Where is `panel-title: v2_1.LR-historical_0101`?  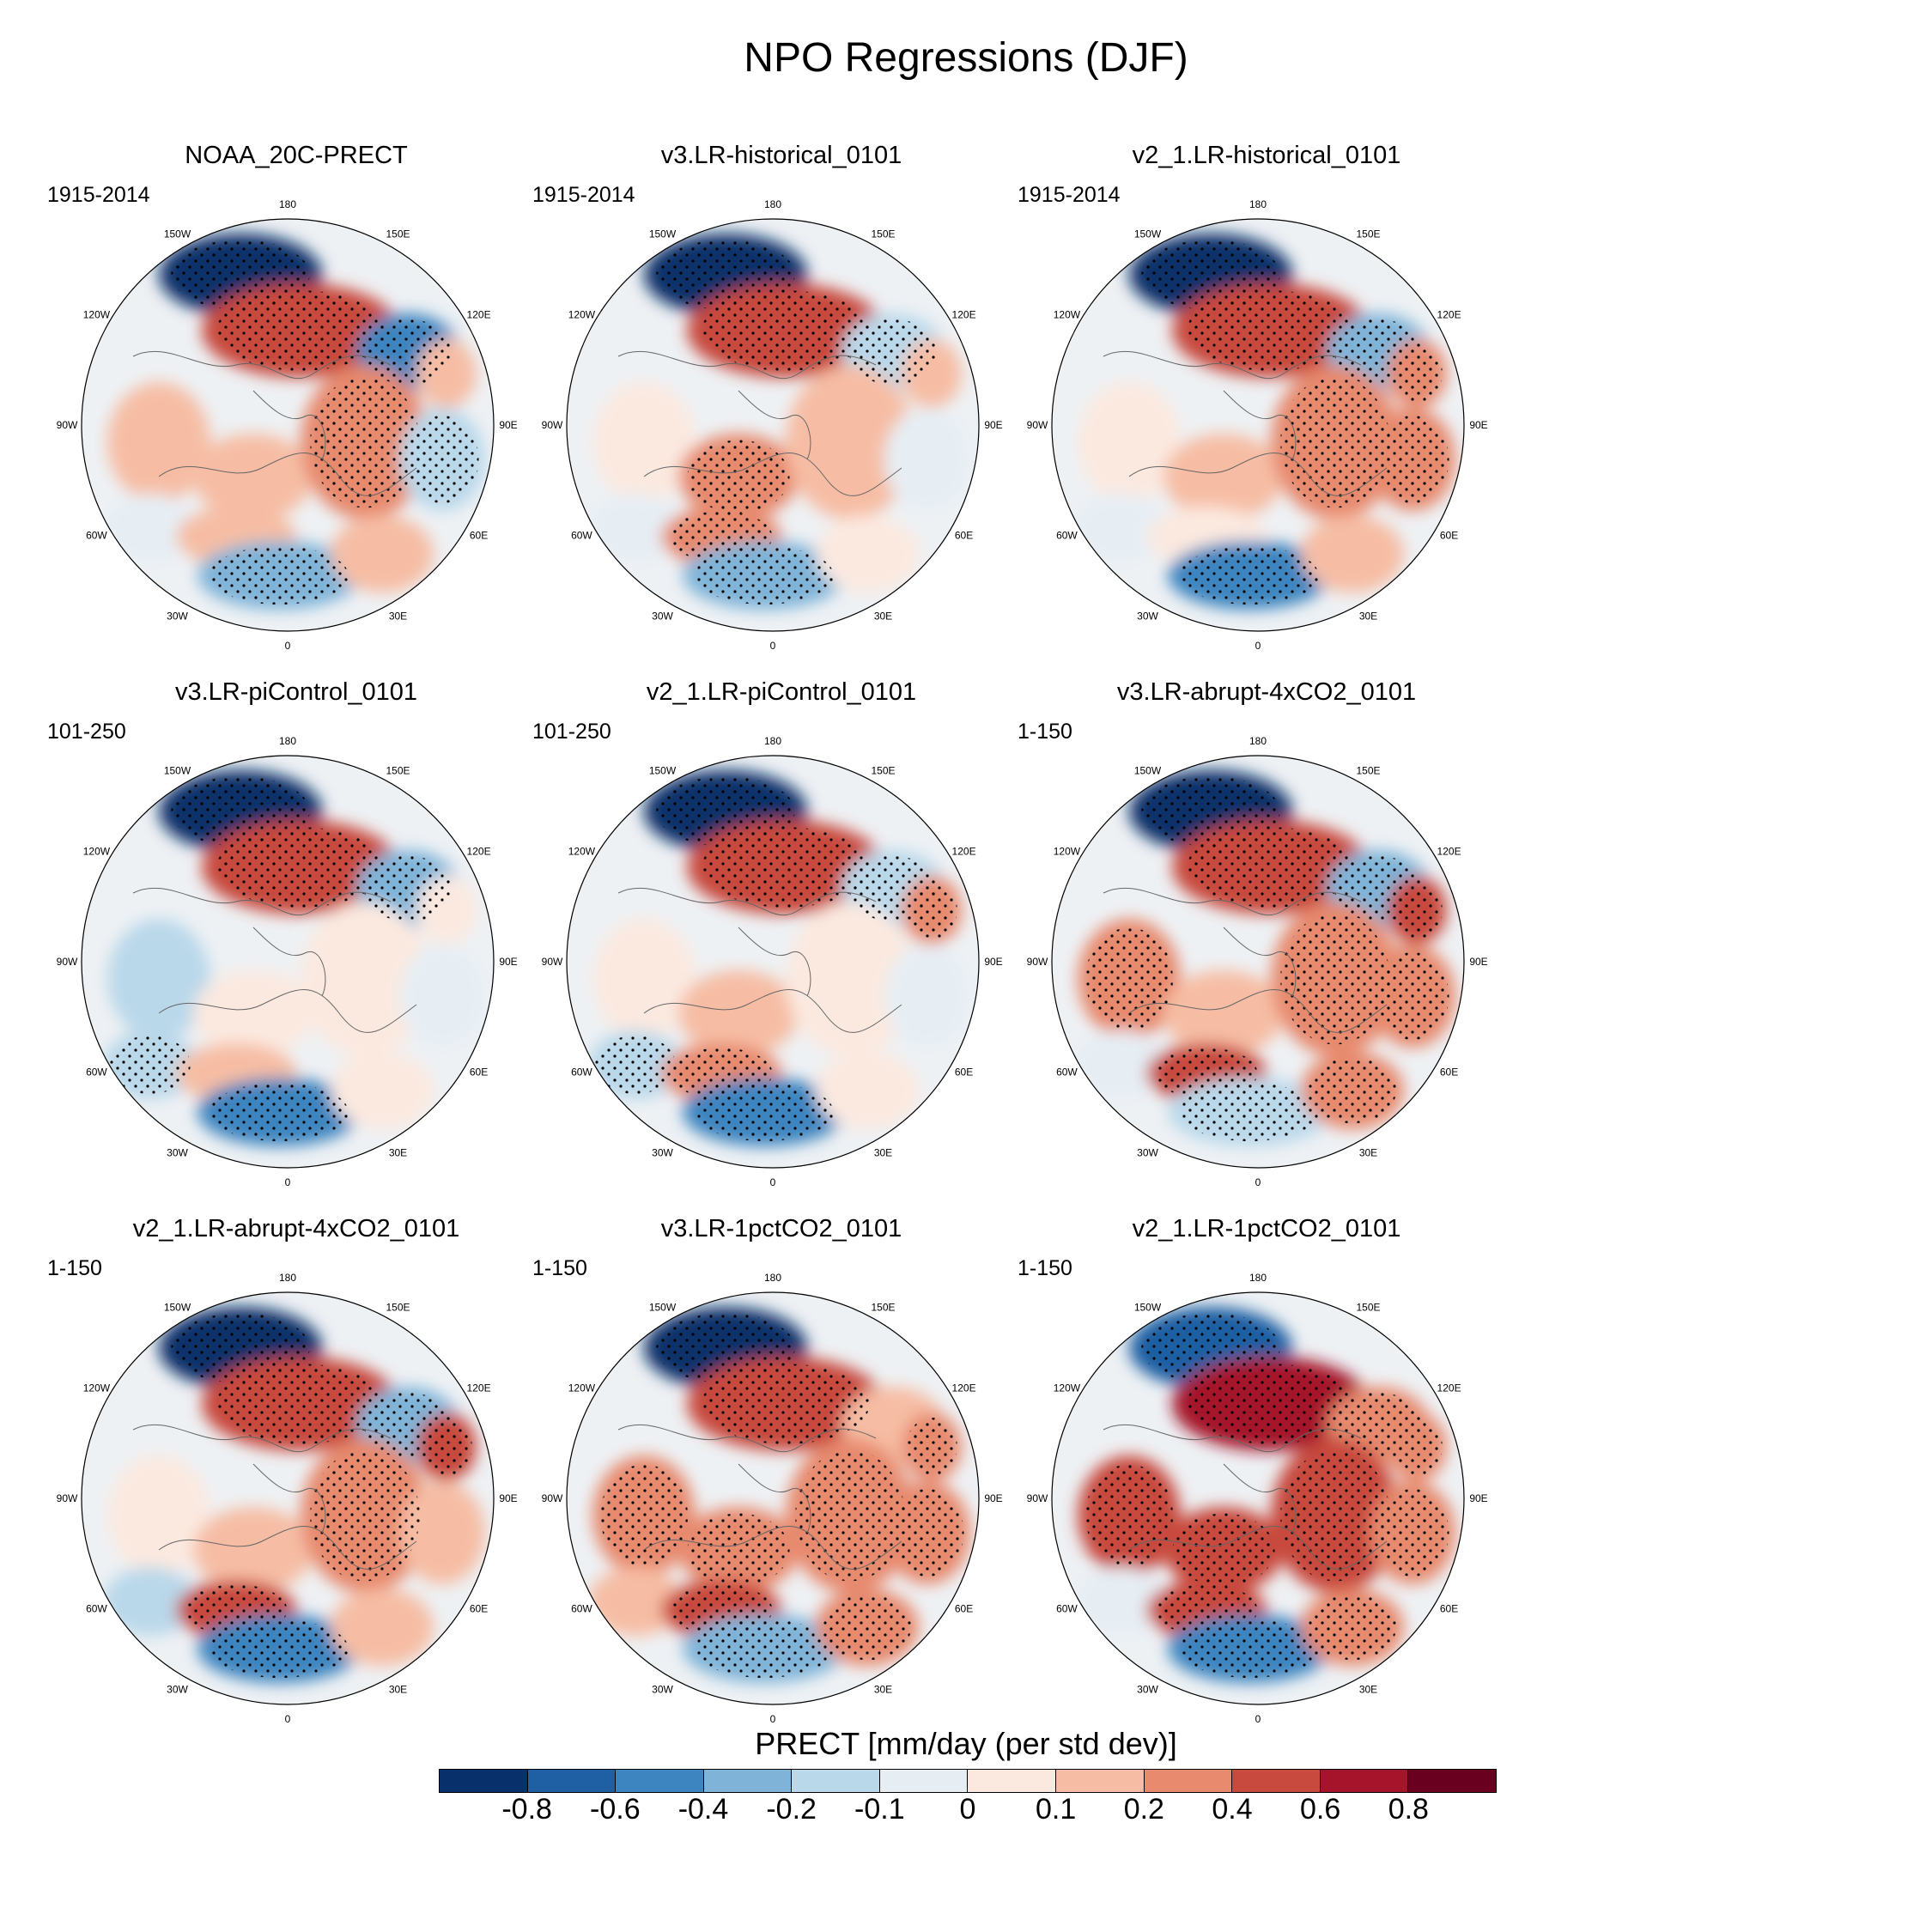 panel-title: v2_1.LR-historical_0101 is located at coordinates (1266, 155).